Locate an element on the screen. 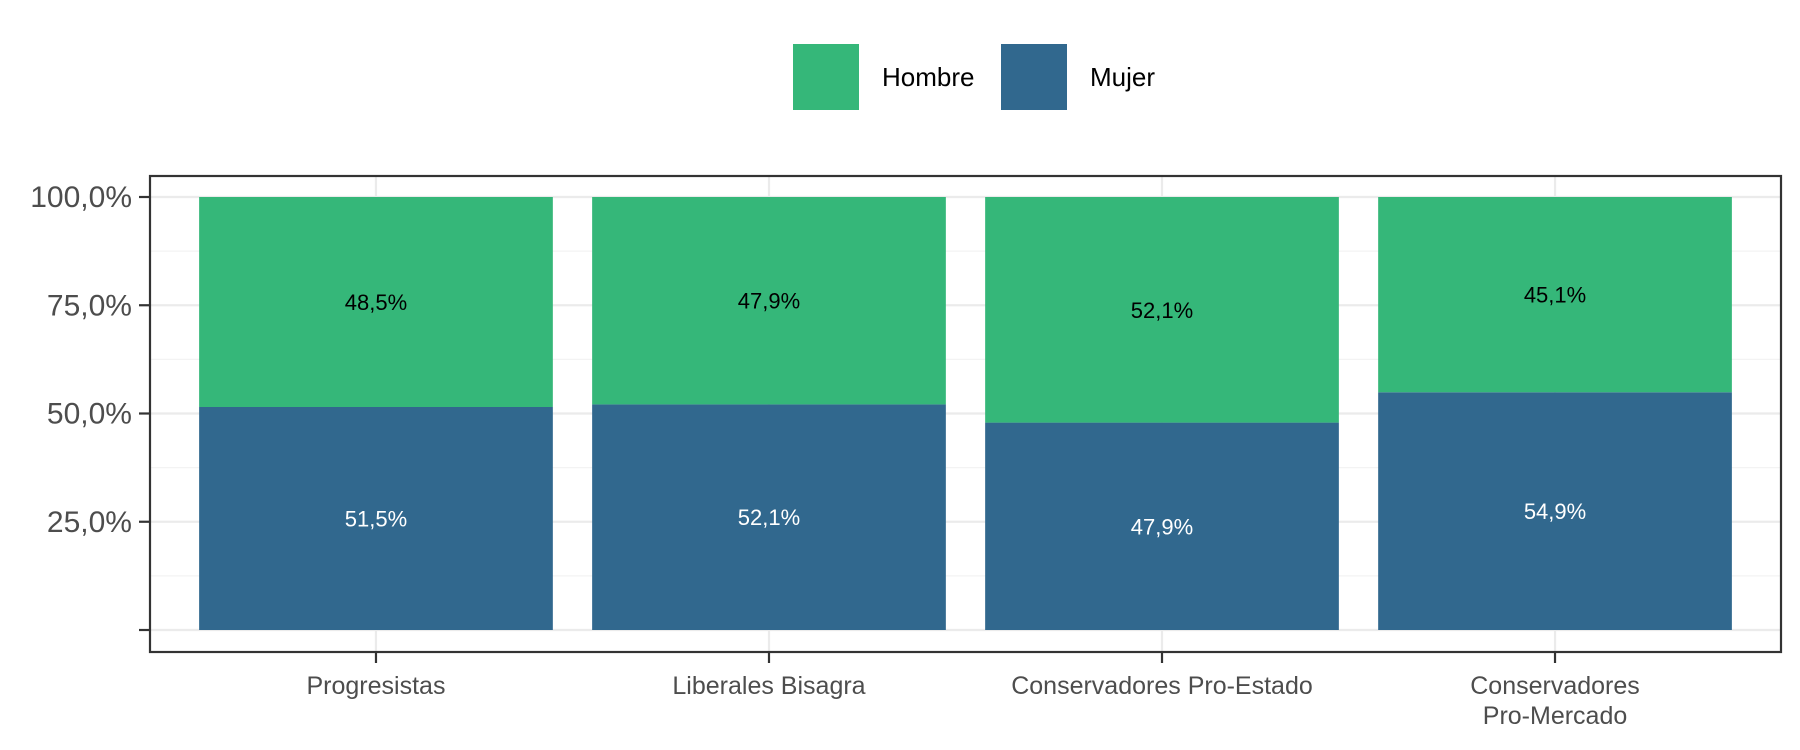 The width and height of the screenshot is (1800, 750). legend-label-hombre: Hombre is located at coordinates (928, 77).